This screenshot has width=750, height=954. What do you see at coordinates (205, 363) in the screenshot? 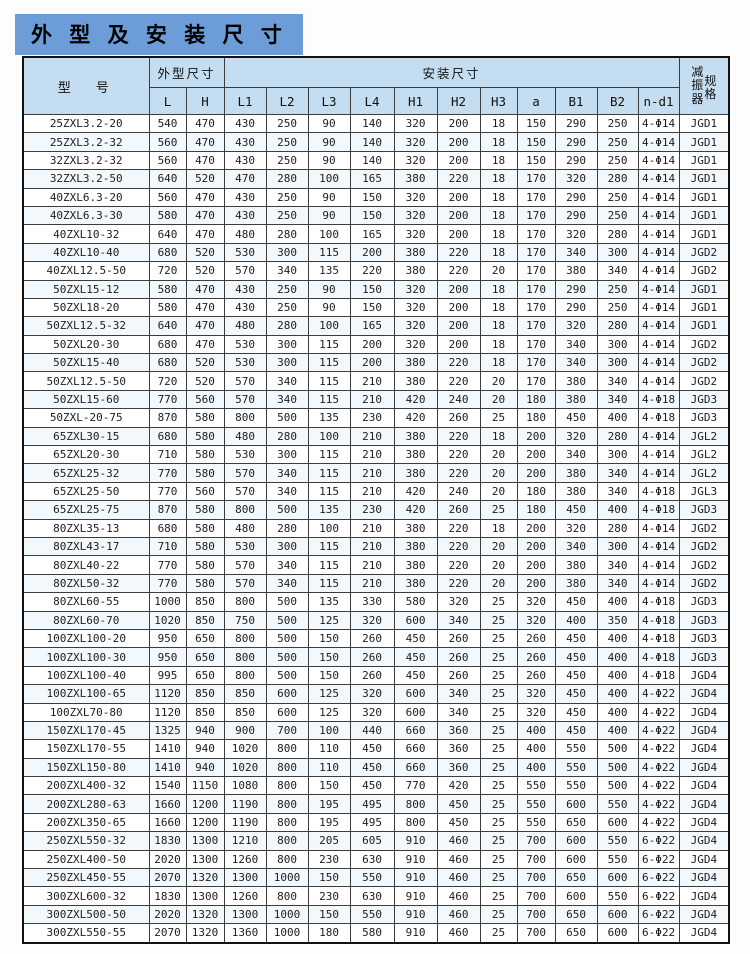
I see `value-cell: 520` at bounding box center [205, 363].